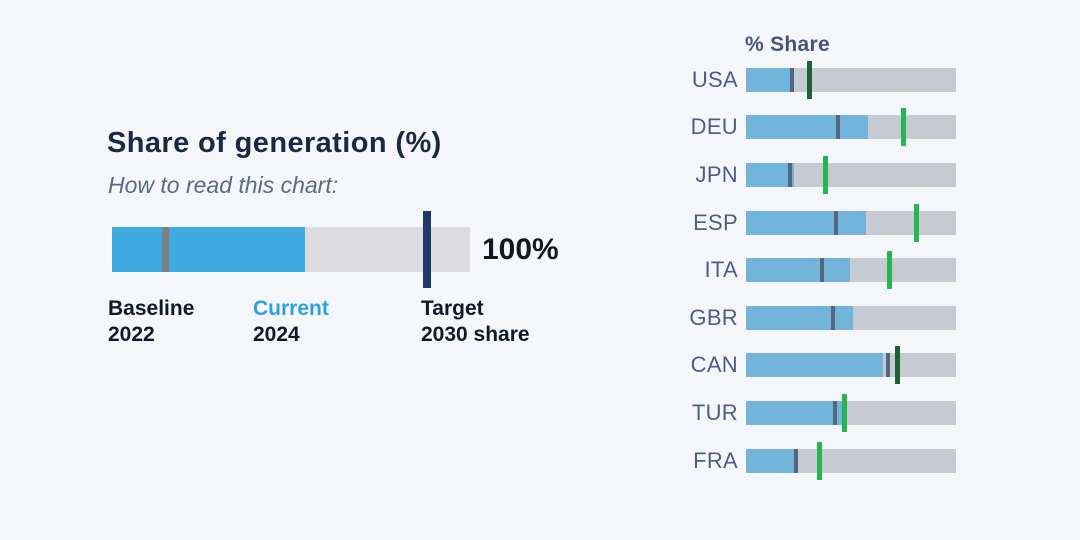 Image resolution: width=1080 pixels, height=540 pixels. I want to click on country-label: ESP, so click(715, 222).